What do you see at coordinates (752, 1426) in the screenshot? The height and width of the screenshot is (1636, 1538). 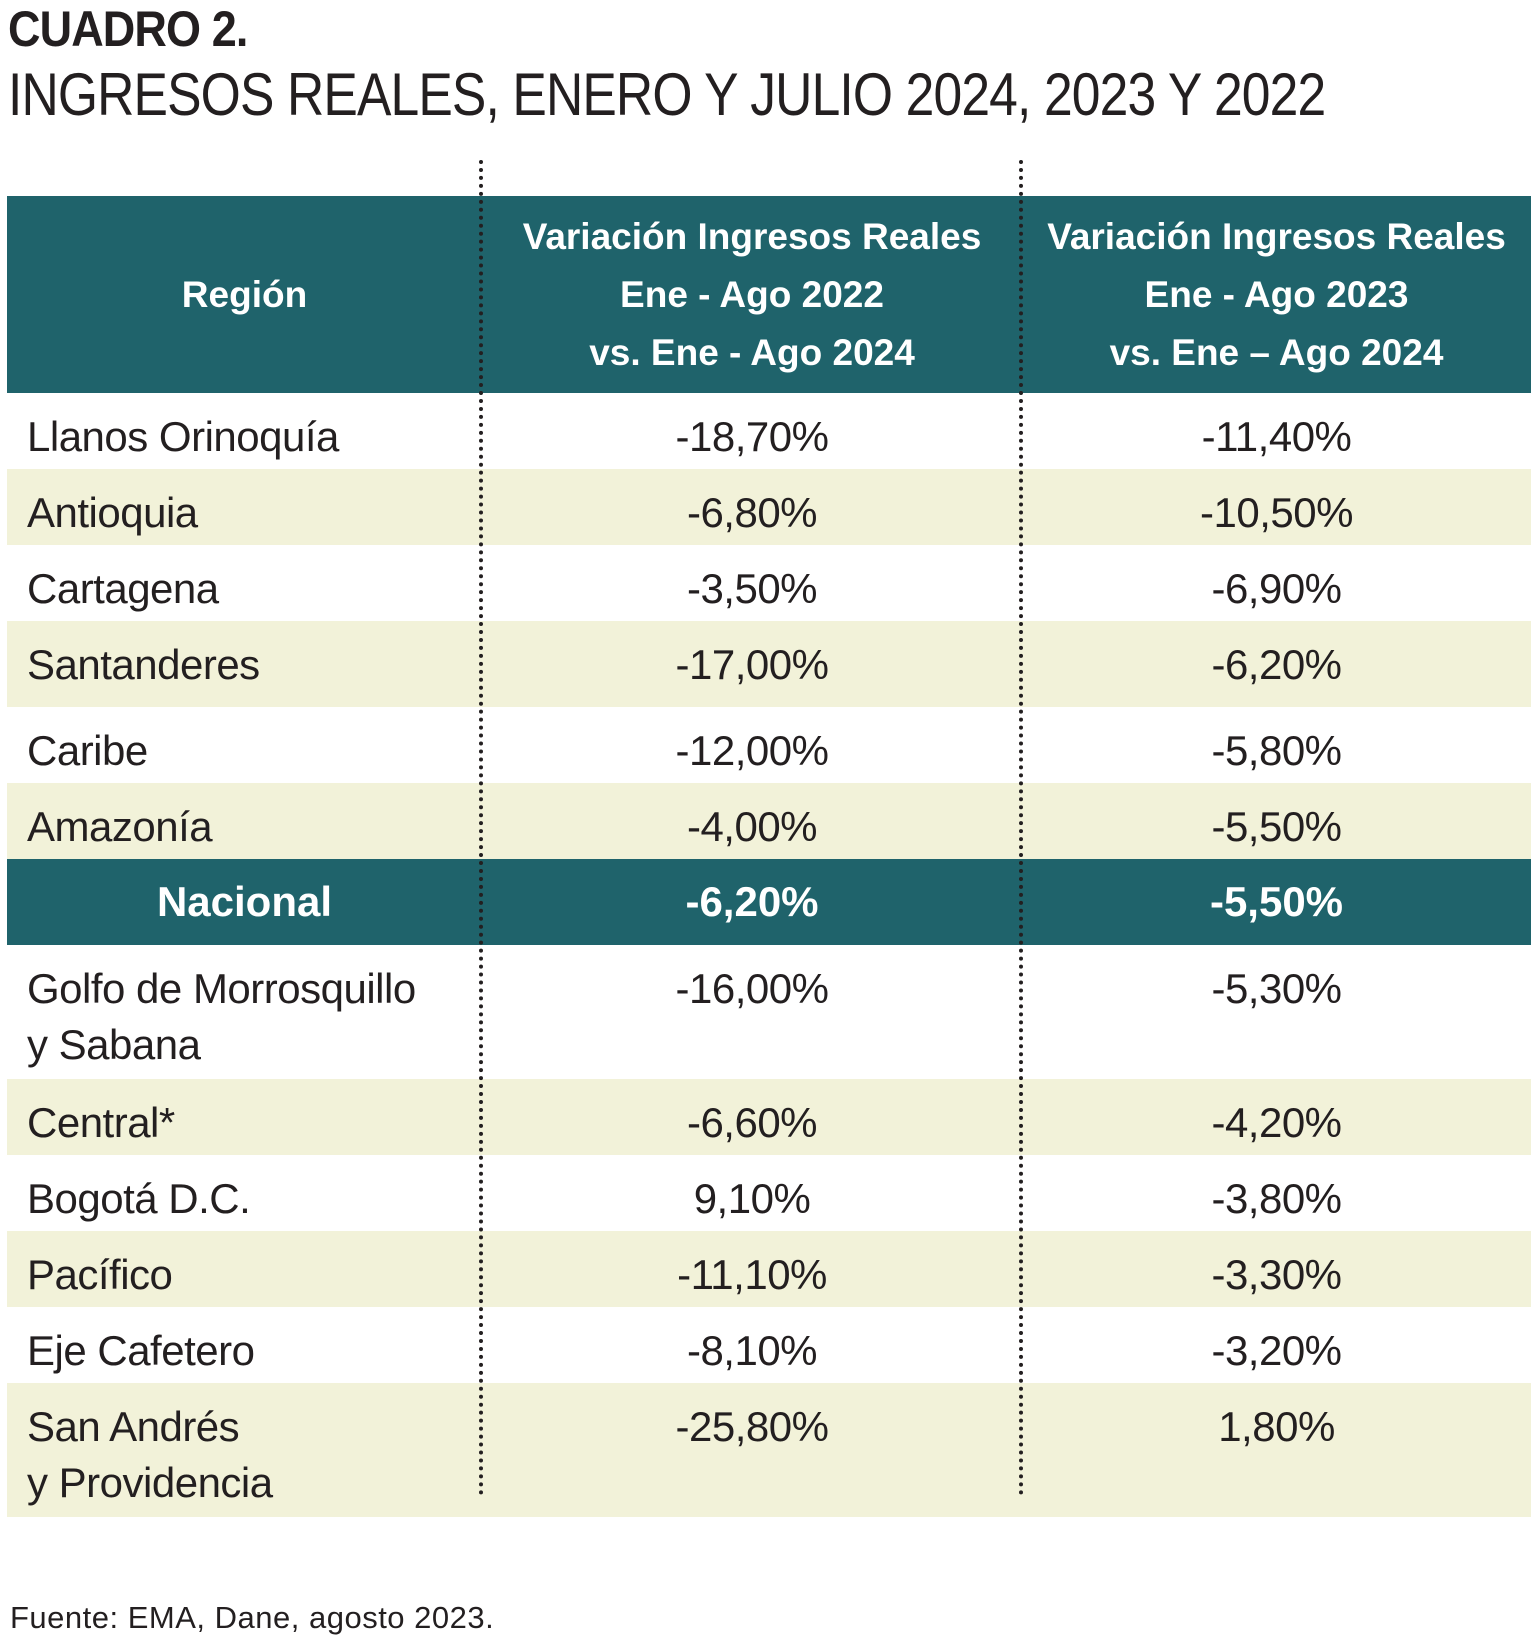 I see `variation-2022-cell: -25,80%` at bounding box center [752, 1426].